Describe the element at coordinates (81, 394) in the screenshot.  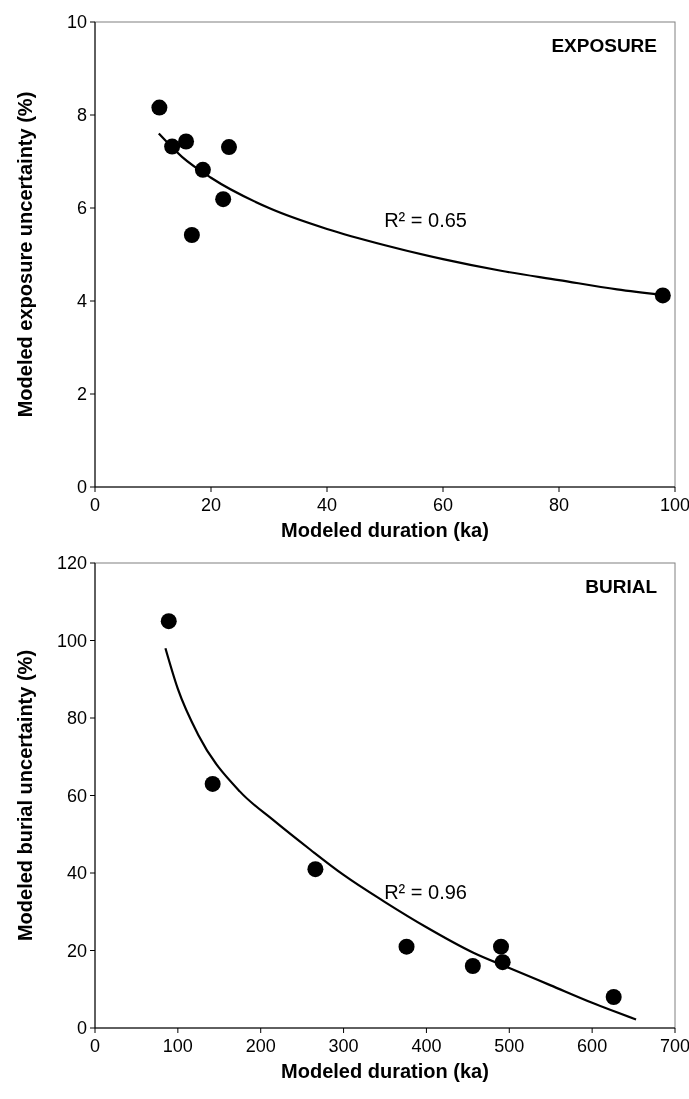
I see `y-tick-label: 2` at that location.